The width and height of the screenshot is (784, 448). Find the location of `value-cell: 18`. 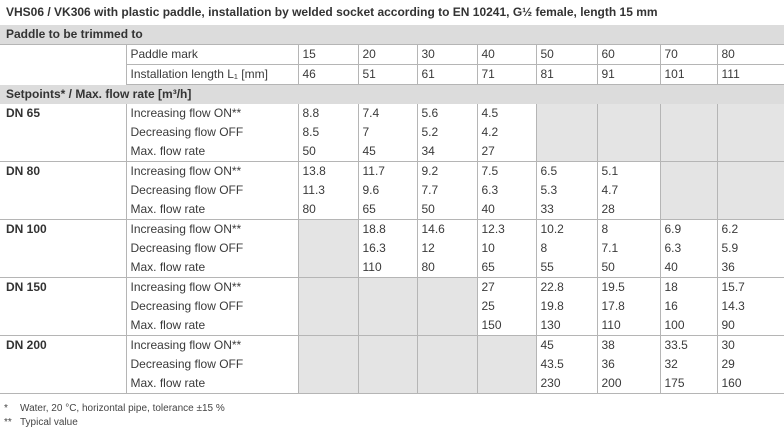

value-cell: 18 is located at coordinates (688, 287).